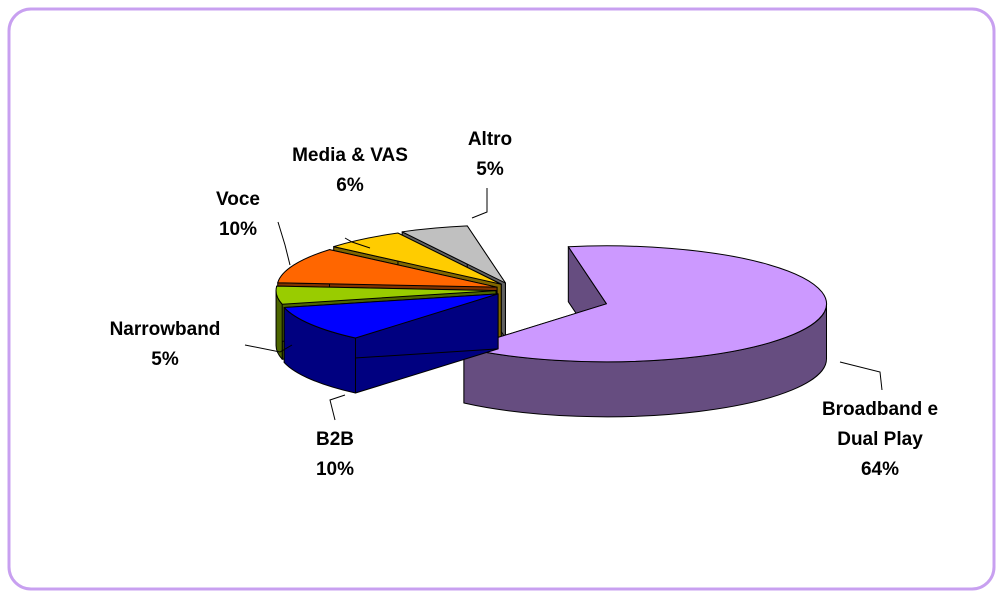 The height and width of the screenshot is (598, 1003). I want to click on category-label: Altro, so click(490, 139).